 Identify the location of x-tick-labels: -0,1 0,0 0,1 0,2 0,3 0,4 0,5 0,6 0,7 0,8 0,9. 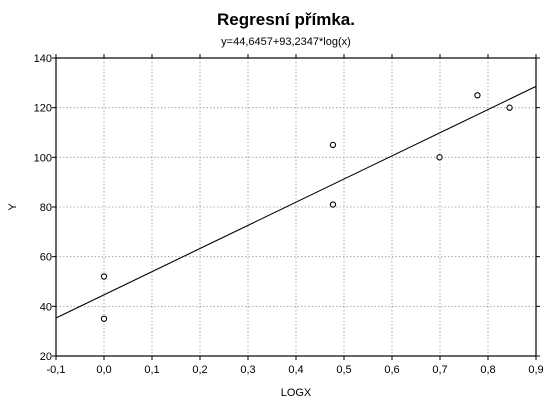
(295, 370).